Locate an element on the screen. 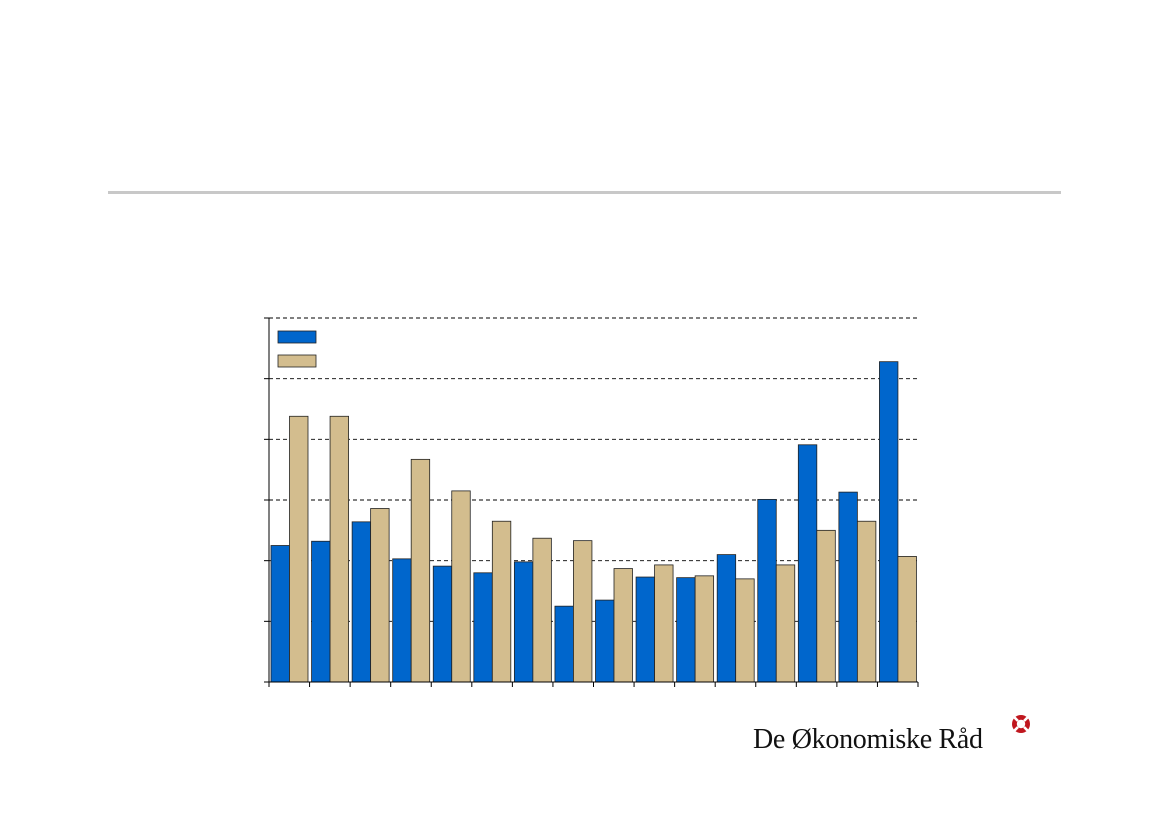  brand-logo: De Økonomiske Råd is located at coordinates (893, 737).